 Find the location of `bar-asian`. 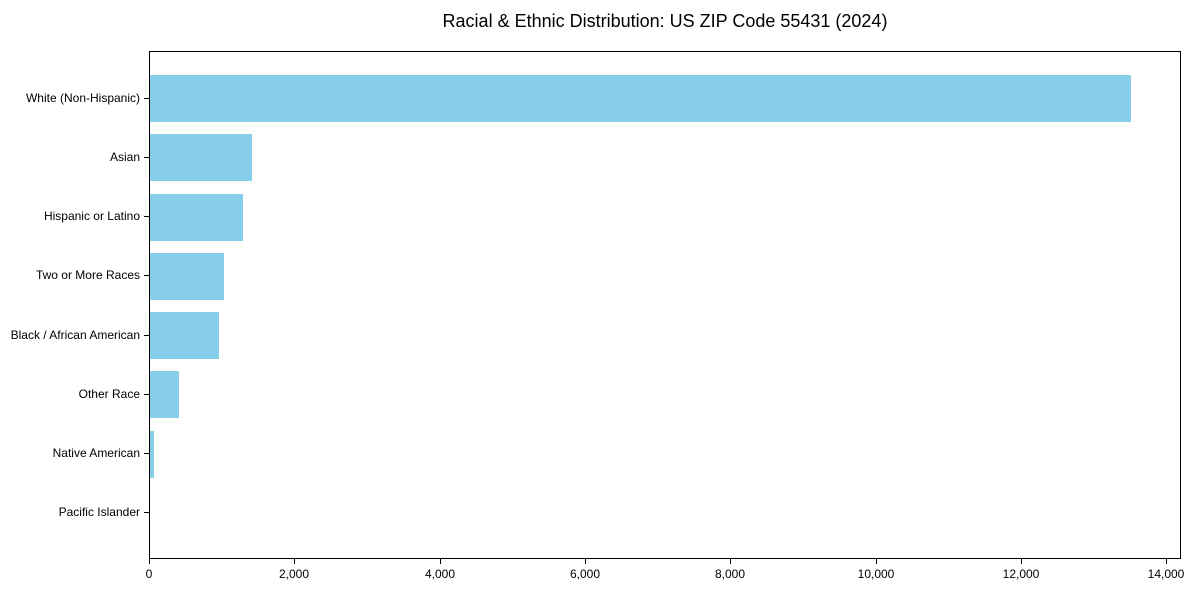

bar-asian is located at coordinates (201, 158).